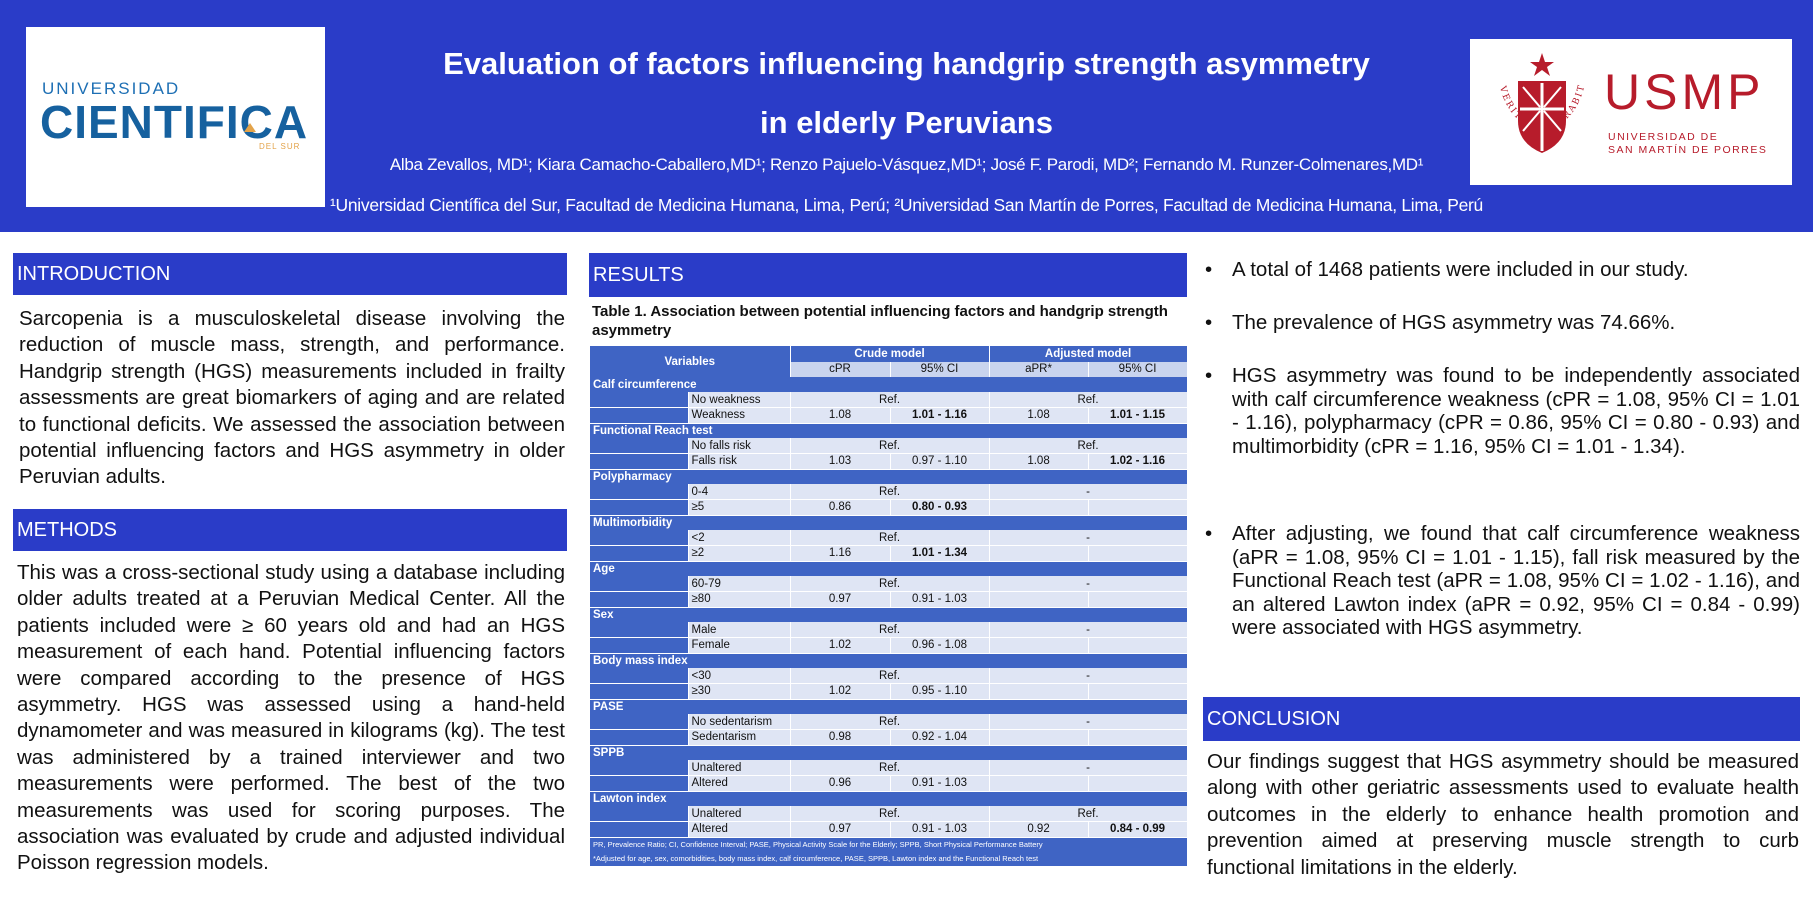 The height and width of the screenshot is (903, 1813). Describe the element at coordinates (840, 369) in the screenshot. I see `col-cpr: cPR` at that location.